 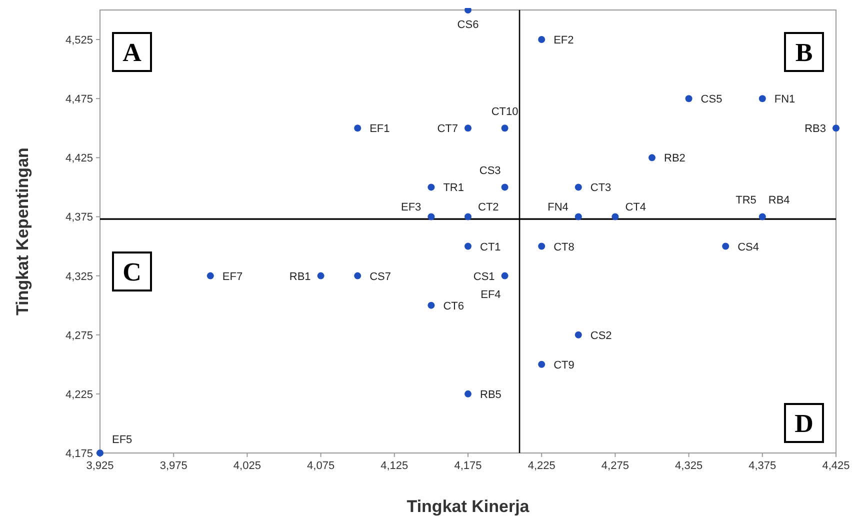 I want to click on annotation: EF1, so click(x=380, y=129).